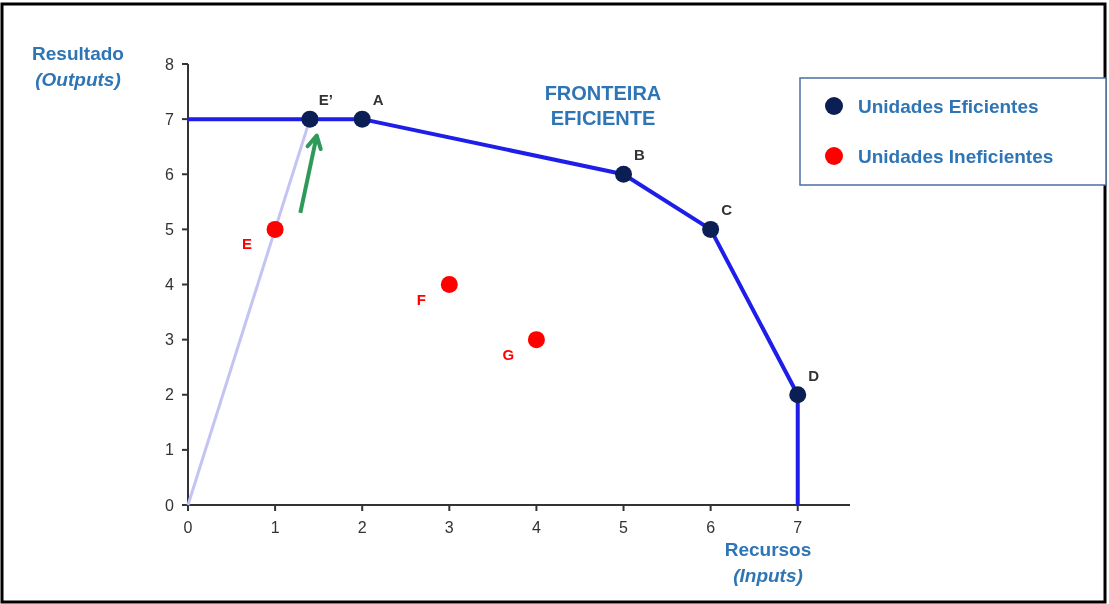  What do you see at coordinates (170, 450) in the screenshot?
I see `y-tick-label: 1` at bounding box center [170, 450].